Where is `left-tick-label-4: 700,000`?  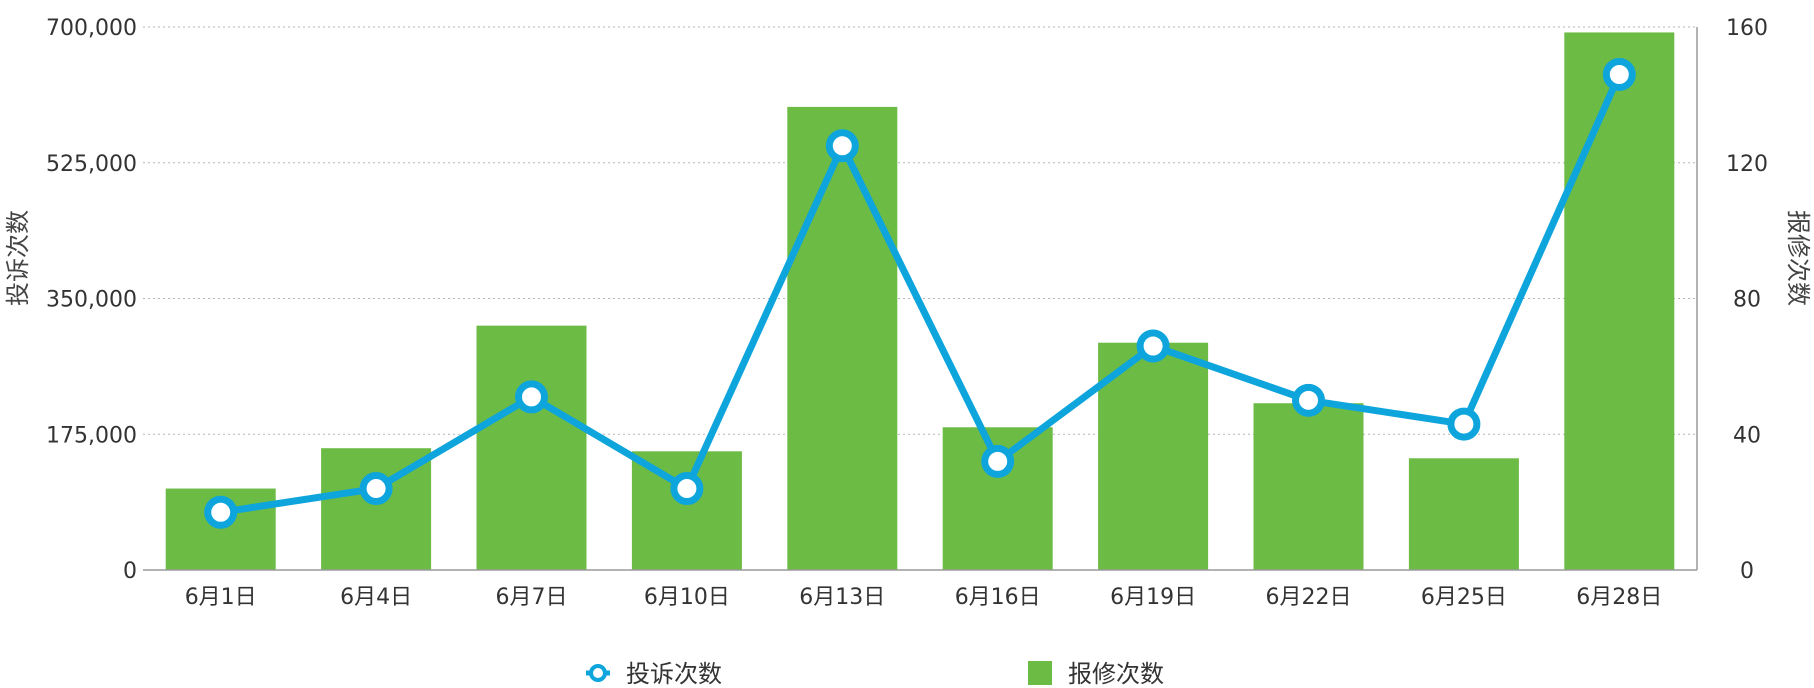
left-tick-label-4: 700,000 is located at coordinates (91, 28).